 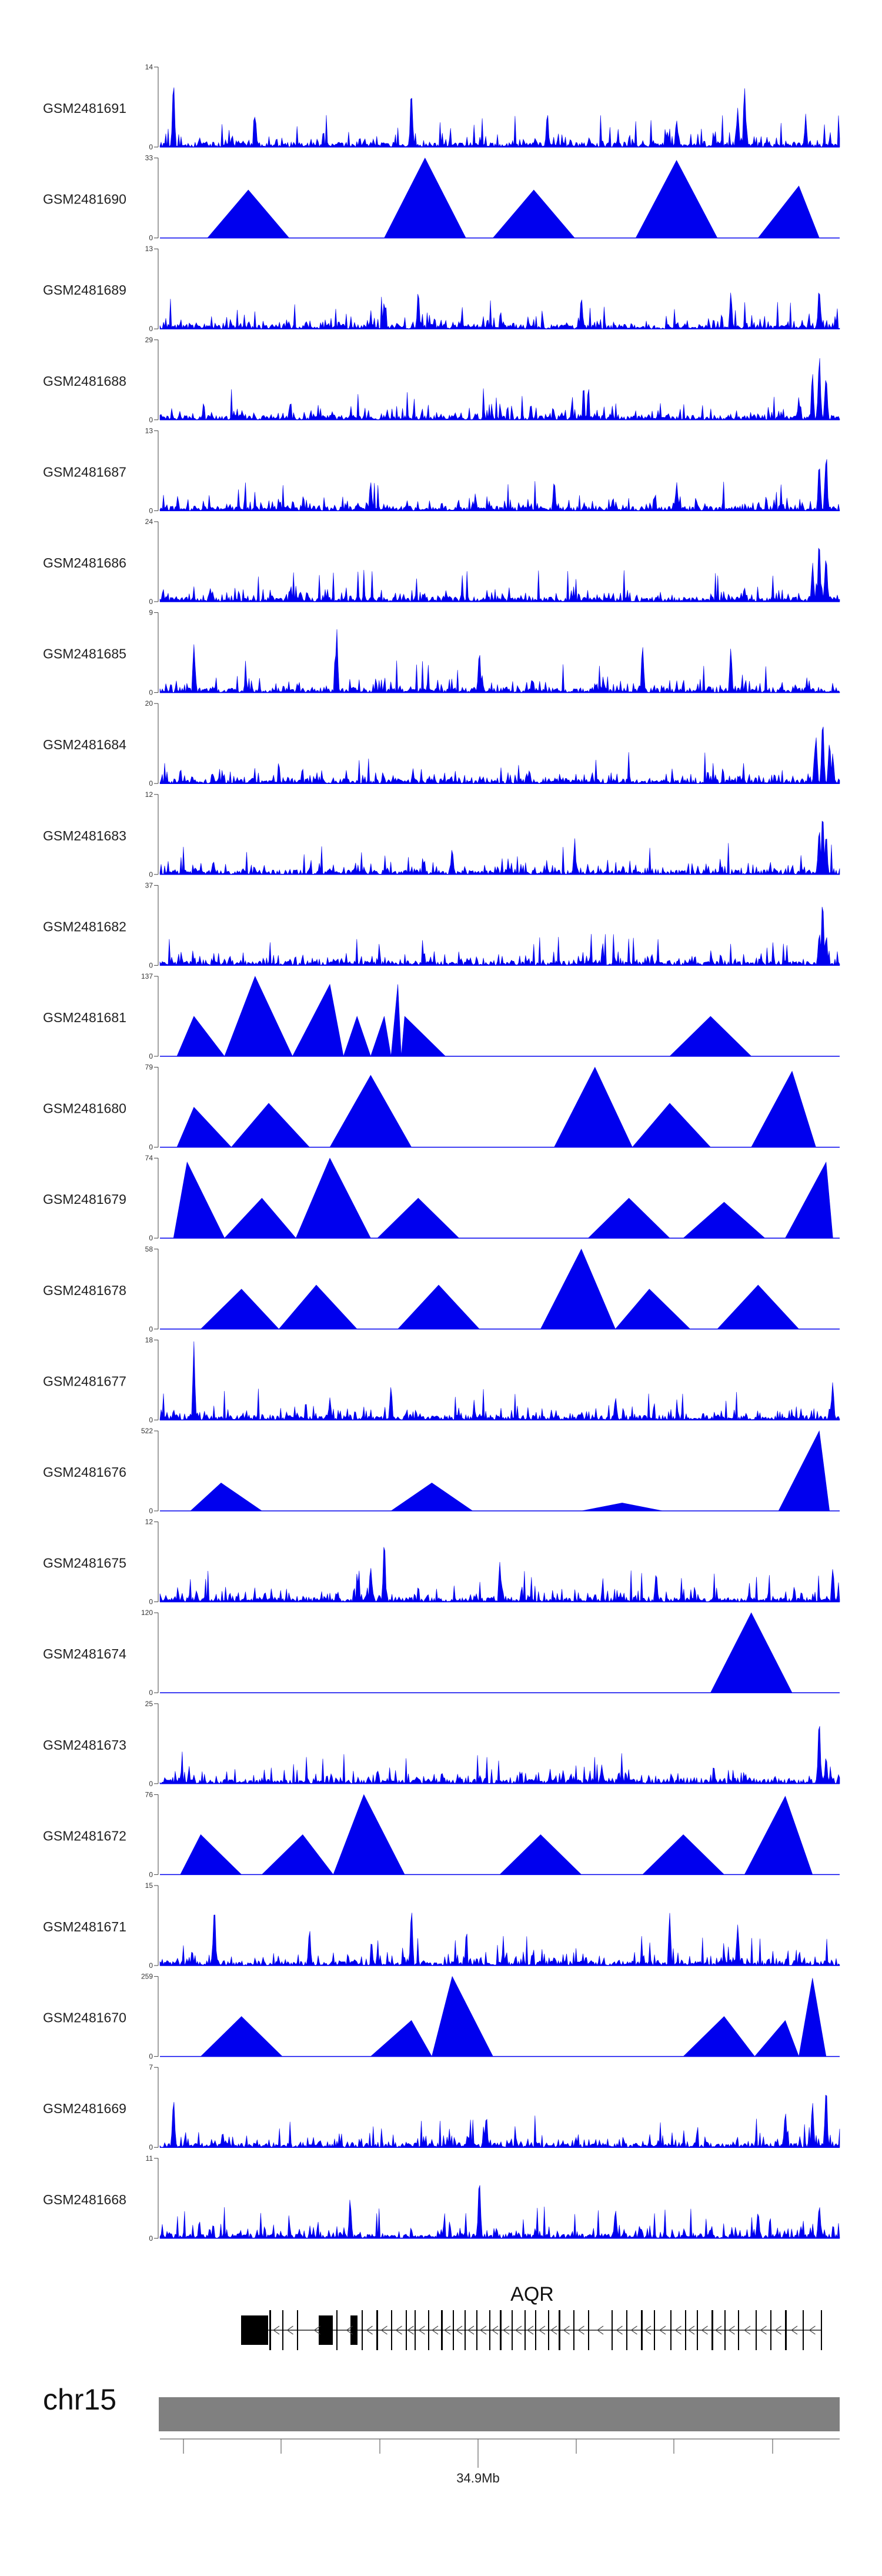 What do you see at coordinates (441, 925) in the screenshot?
I see `track-GSM2481682: GSM2481682 37 0` at bounding box center [441, 925].